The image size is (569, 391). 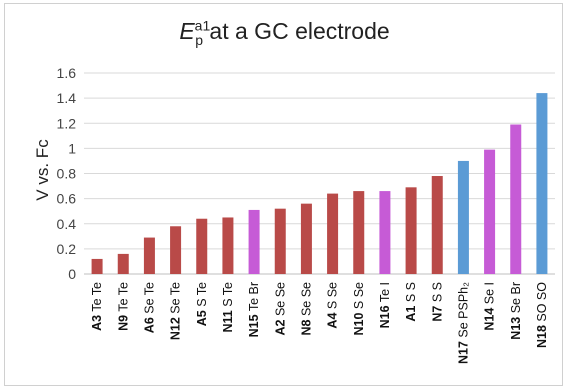 I want to click on category-label-n12: N12 Se Te, so click(x=176, y=311).